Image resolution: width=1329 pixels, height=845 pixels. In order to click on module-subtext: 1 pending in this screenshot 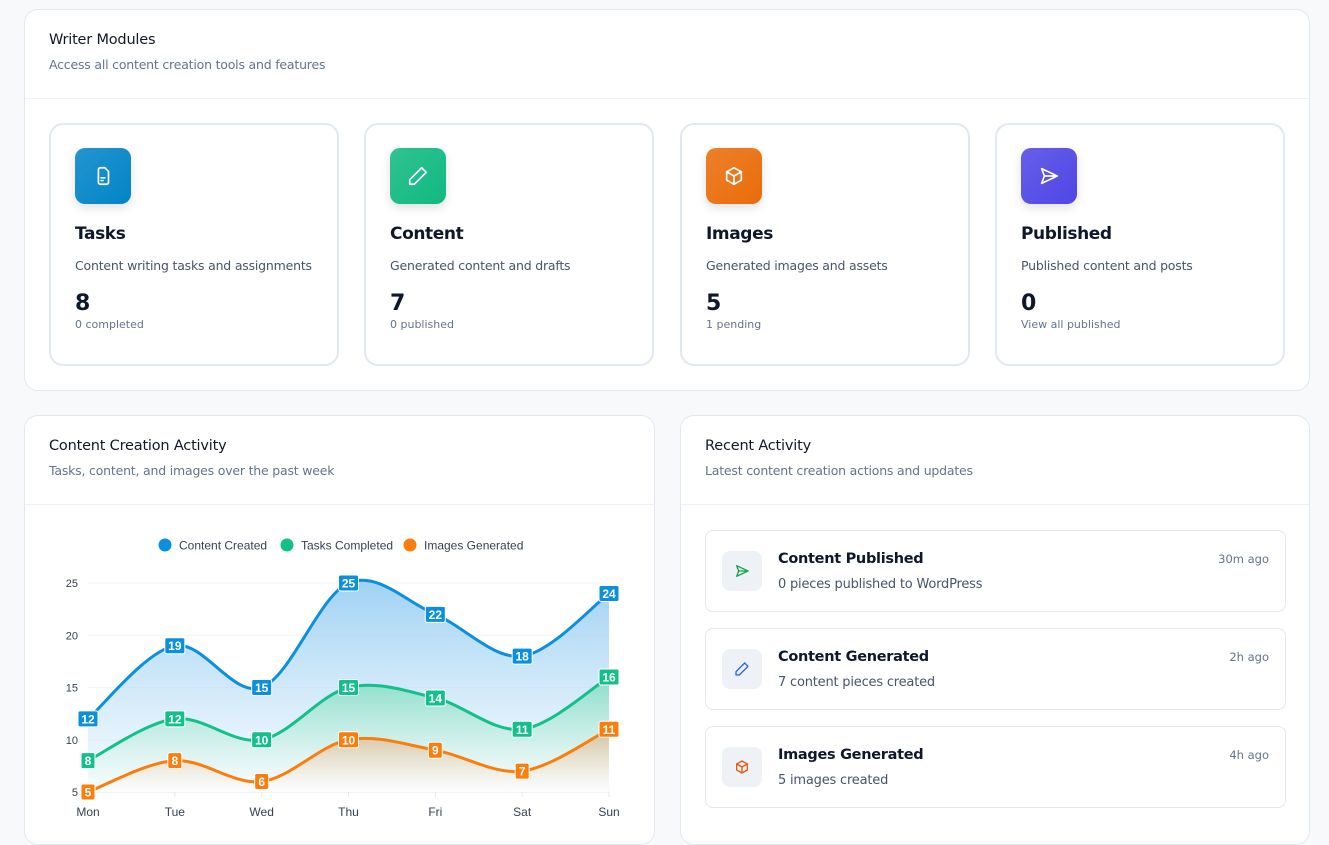, I will do `click(734, 324)`.